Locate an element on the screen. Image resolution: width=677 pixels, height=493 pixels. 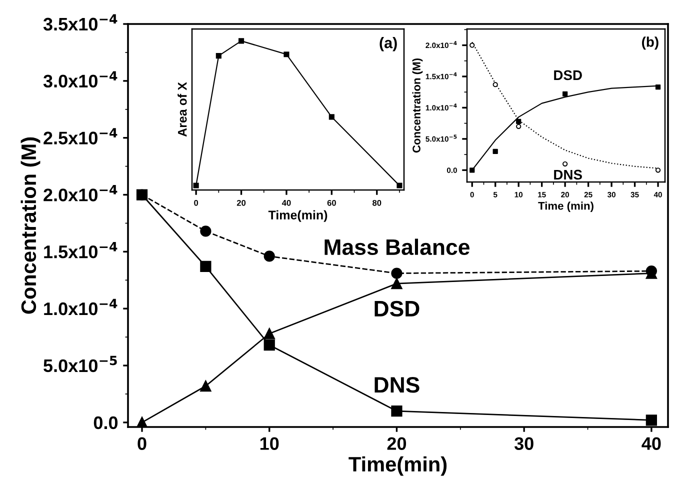
x-axis-title: Time (min) is located at coordinates (566, 207).